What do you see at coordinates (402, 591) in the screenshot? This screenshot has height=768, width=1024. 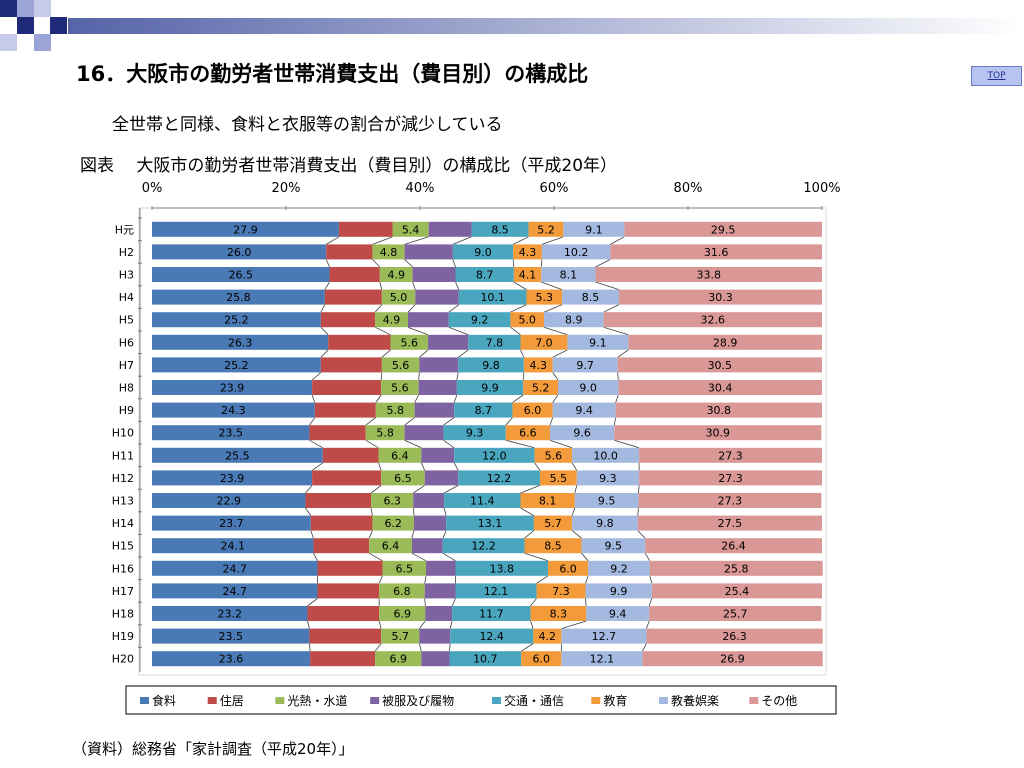 I see `data-label: 6.8` at bounding box center [402, 591].